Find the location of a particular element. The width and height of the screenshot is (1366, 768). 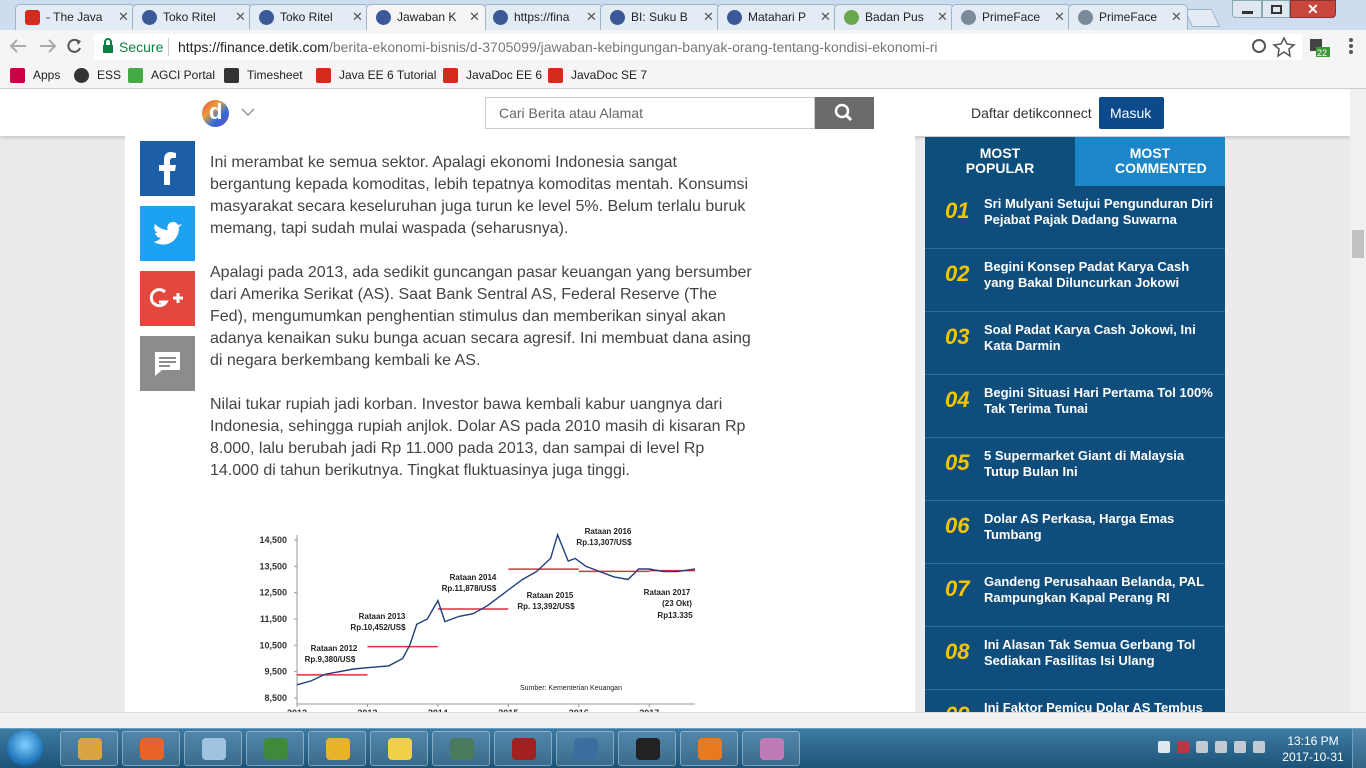

nav-buttons is located at coordinates (45, 45).